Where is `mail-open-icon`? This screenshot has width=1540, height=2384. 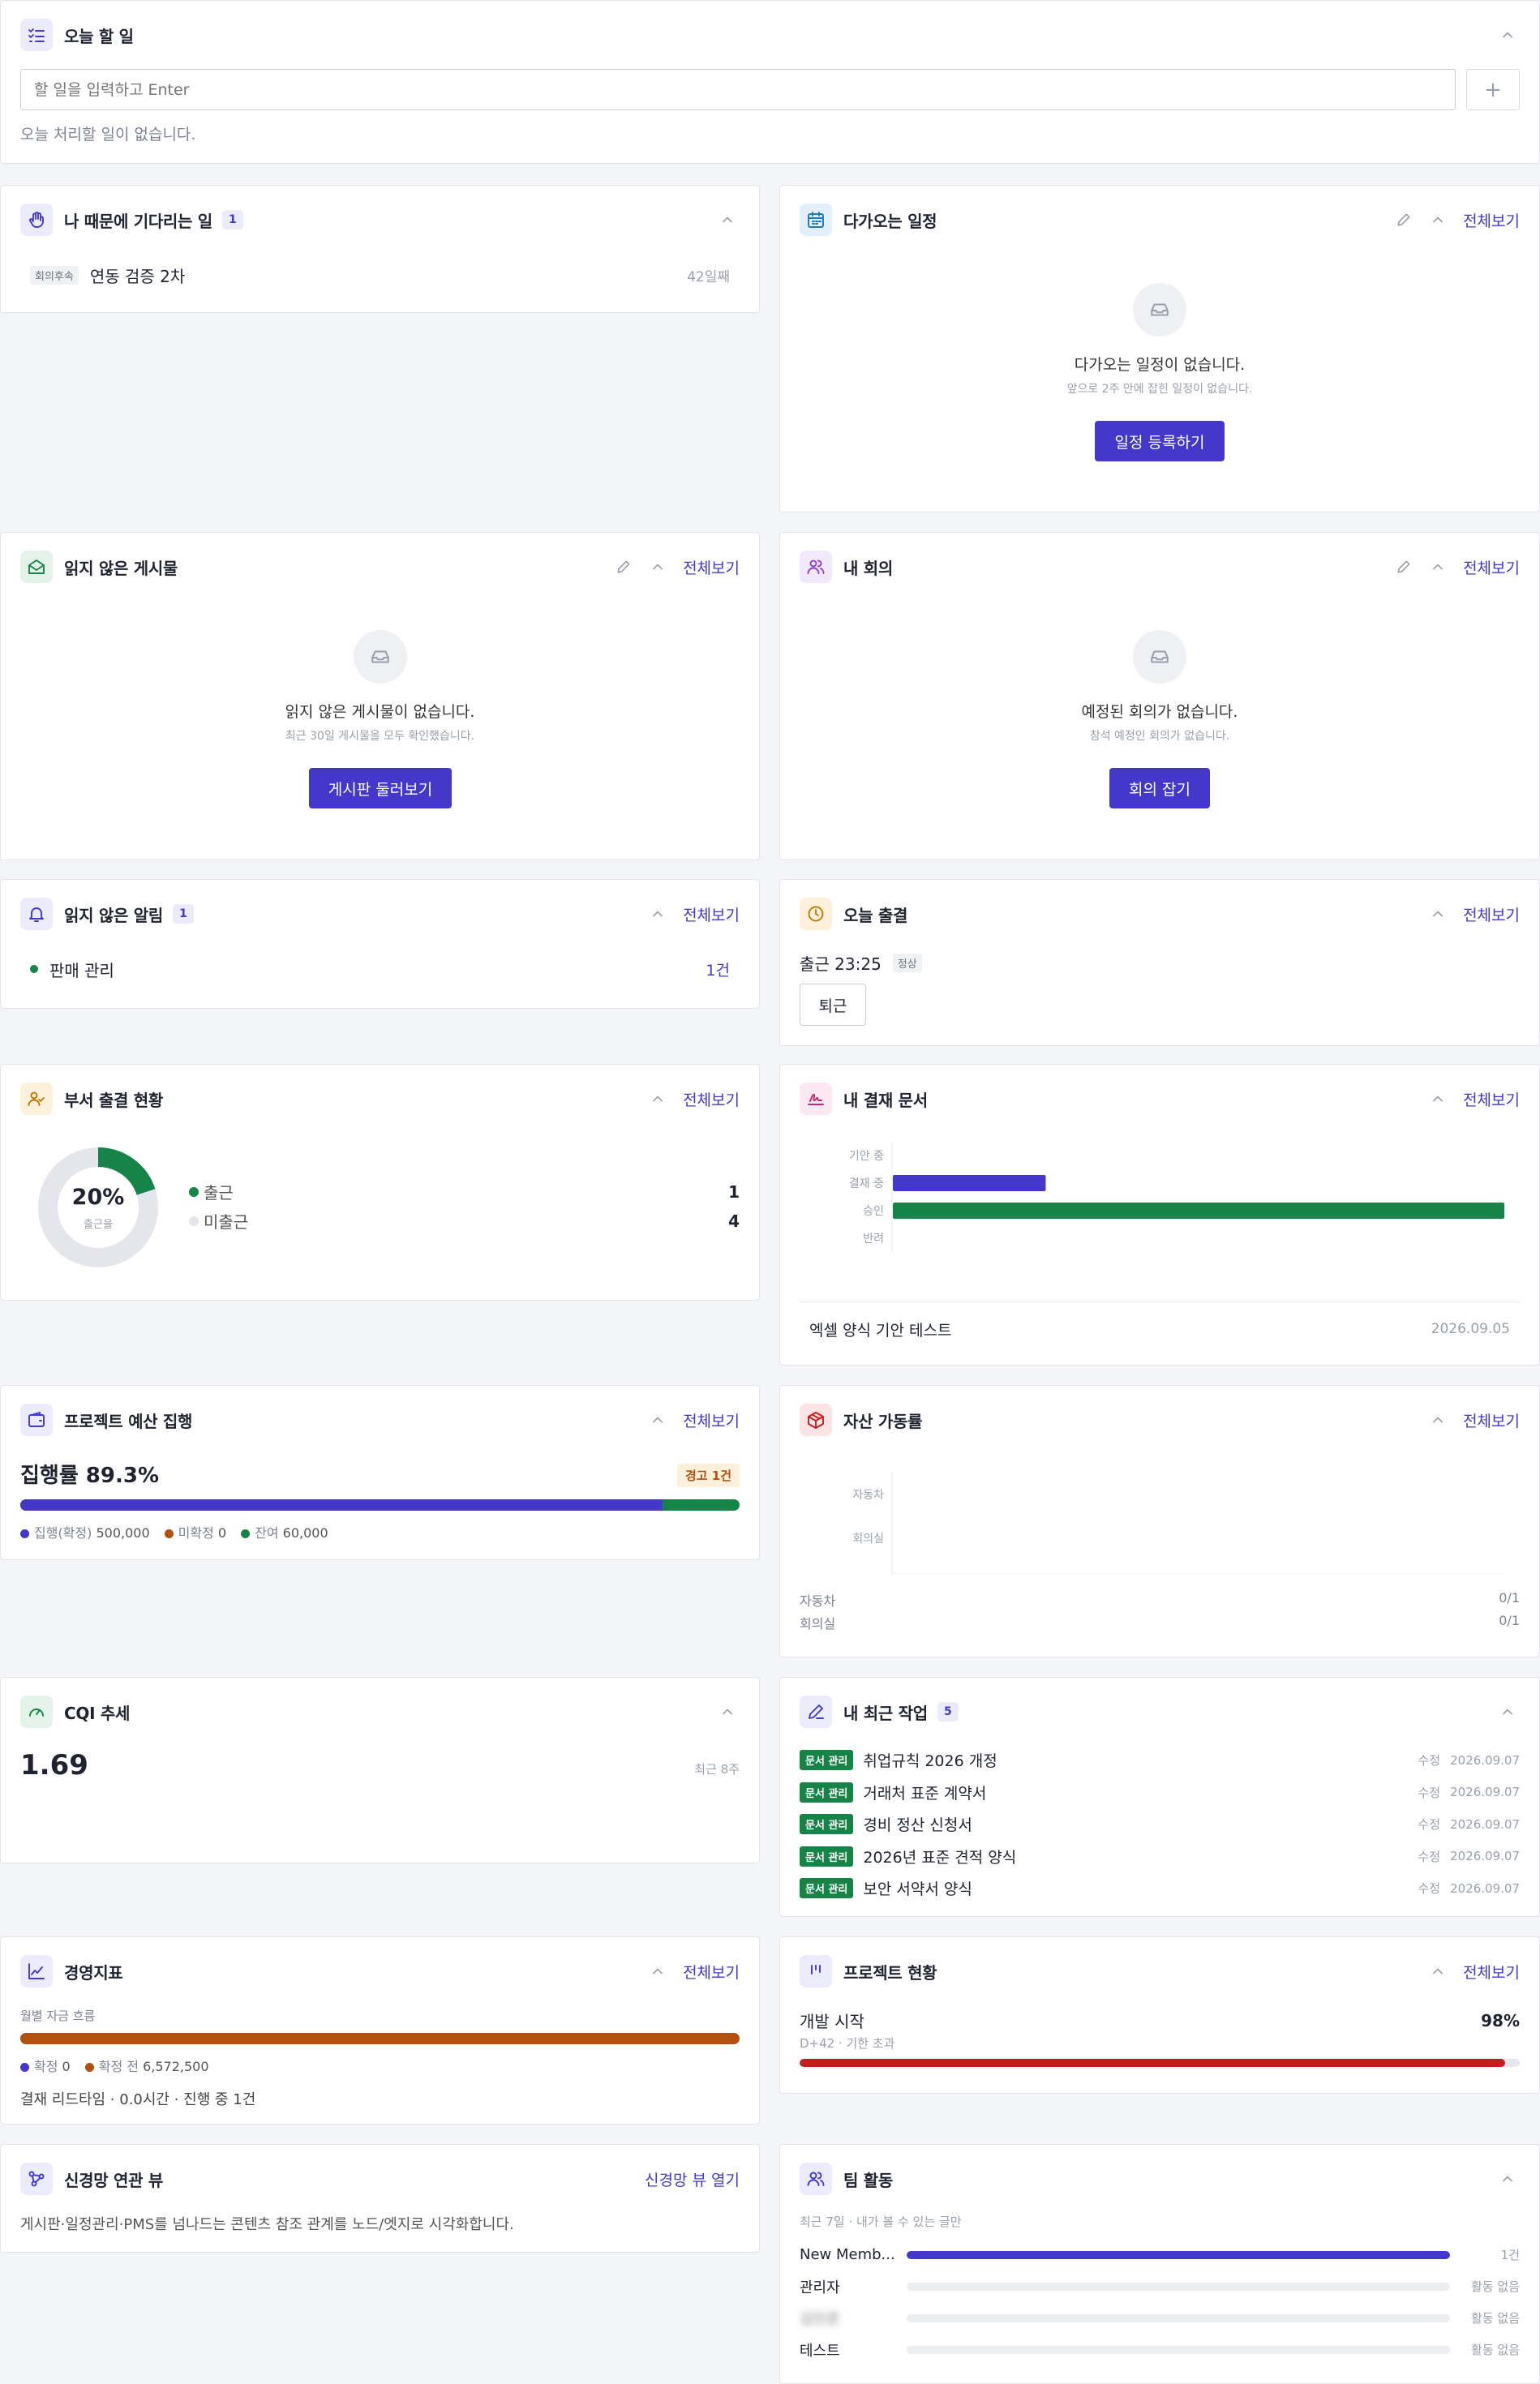 mail-open-icon is located at coordinates (36, 567).